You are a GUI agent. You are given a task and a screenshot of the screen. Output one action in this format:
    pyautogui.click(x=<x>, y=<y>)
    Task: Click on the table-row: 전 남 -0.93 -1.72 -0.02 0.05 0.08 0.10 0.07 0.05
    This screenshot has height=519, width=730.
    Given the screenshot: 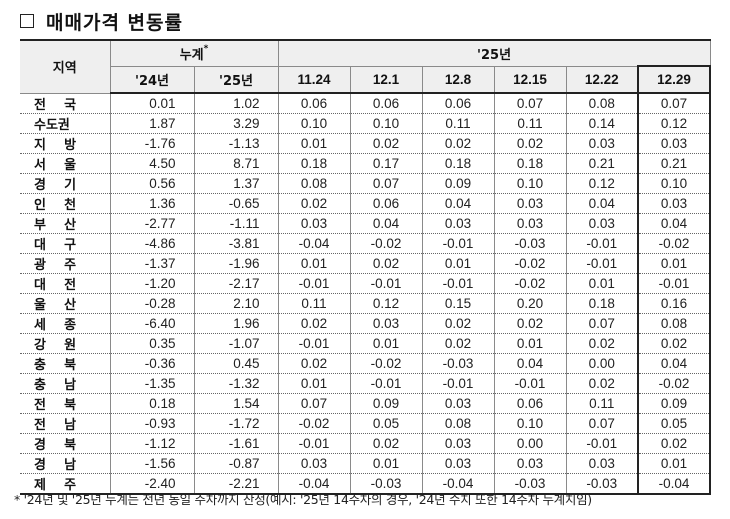 What is the action you would take?
    pyautogui.click(x=366, y=423)
    